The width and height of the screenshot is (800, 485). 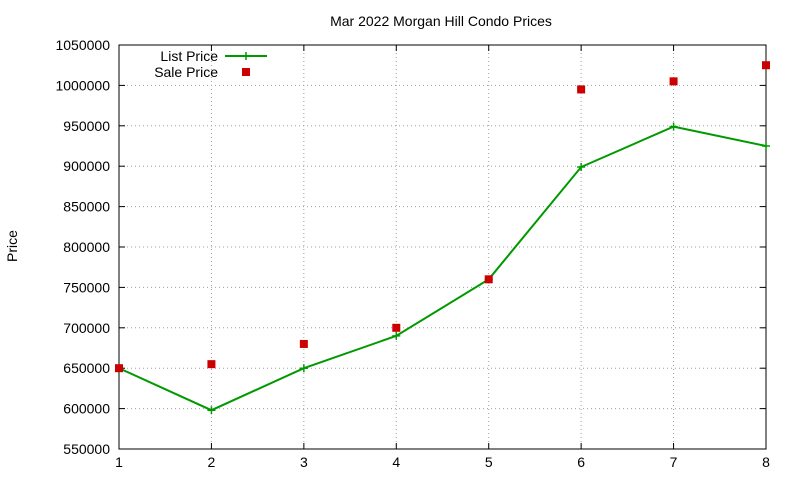 I want to click on x-tick-label: 7, so click(x=674, y=462).